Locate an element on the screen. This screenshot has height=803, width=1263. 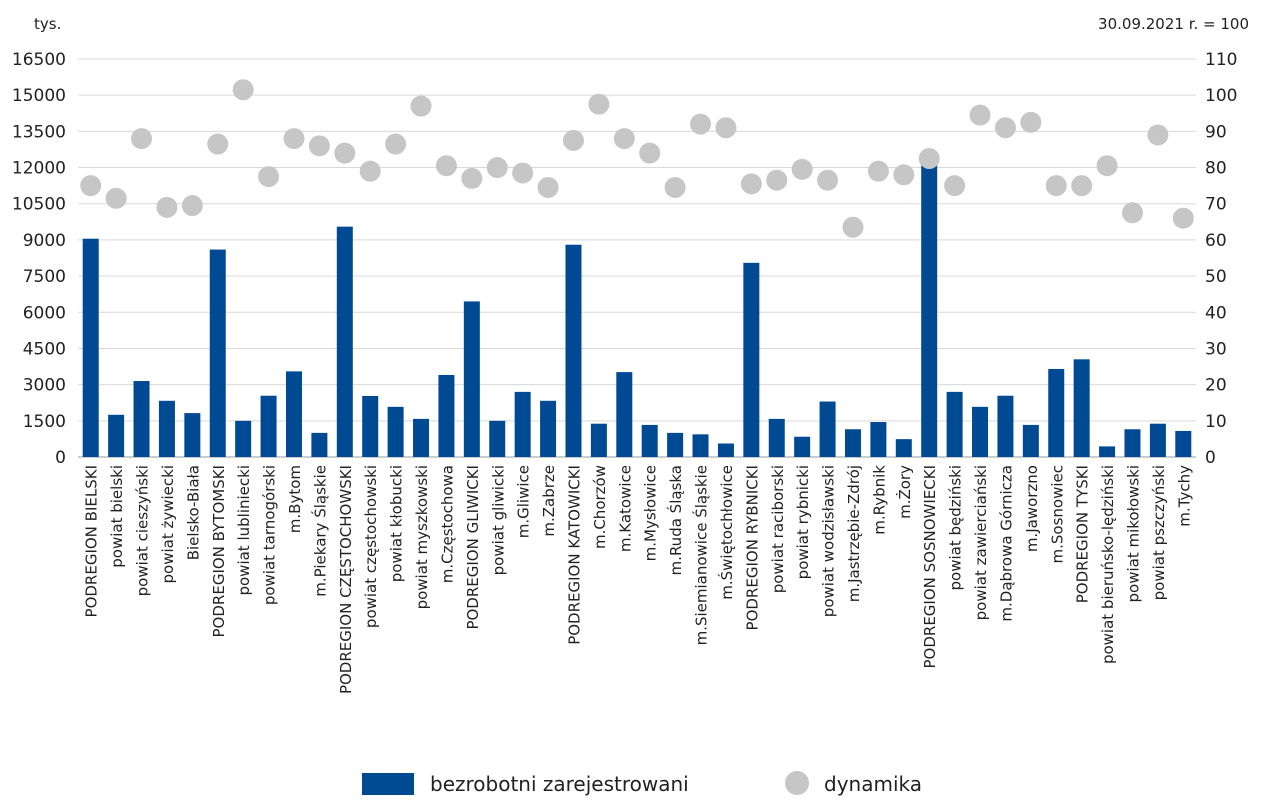
category-label: m.Jastrzębie-Zdrój is located at coordinates (854, 533).